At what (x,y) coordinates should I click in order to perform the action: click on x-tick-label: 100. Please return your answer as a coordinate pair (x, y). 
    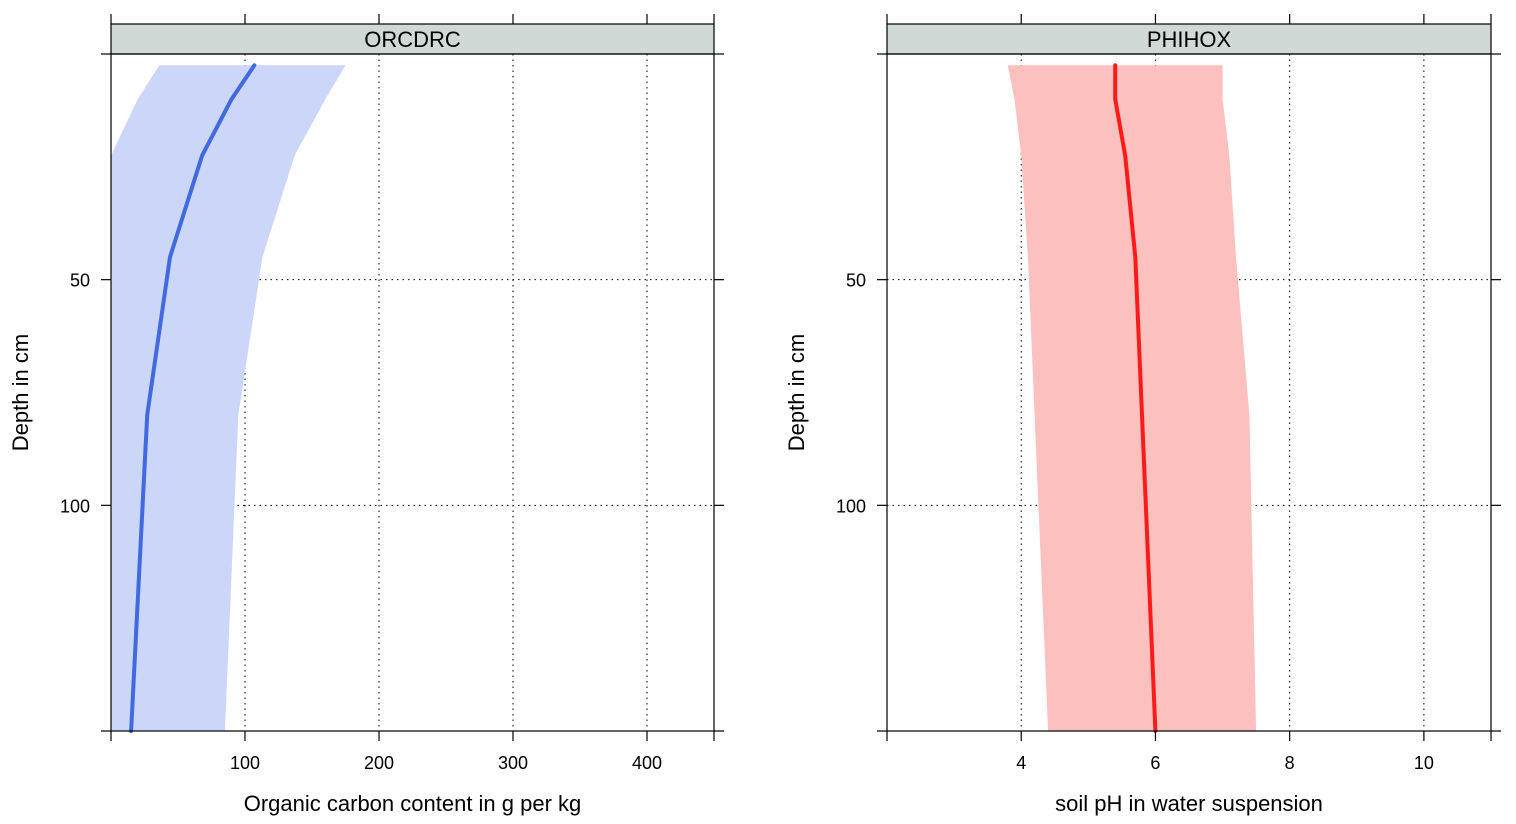
    Looking at the image, I should click on (245, 763).